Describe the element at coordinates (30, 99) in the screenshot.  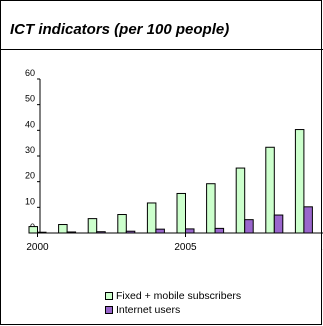
I see `y-tick-label: 50` at that location.